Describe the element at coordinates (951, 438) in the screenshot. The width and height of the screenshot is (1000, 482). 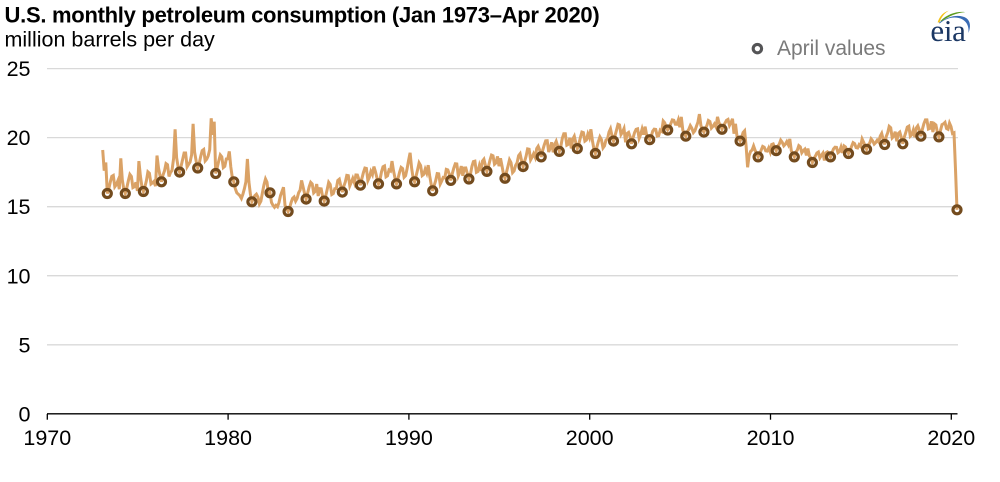
I see `svg-text: 2020` at that location.